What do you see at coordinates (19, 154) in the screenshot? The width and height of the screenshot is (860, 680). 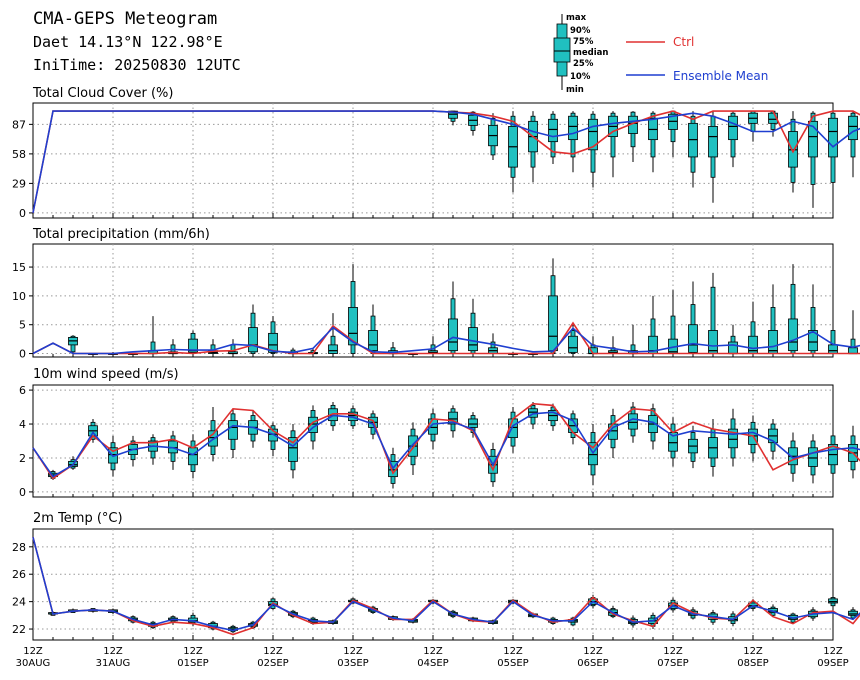 I see `y-tick-label: 58` at bounding box center [19, 154].